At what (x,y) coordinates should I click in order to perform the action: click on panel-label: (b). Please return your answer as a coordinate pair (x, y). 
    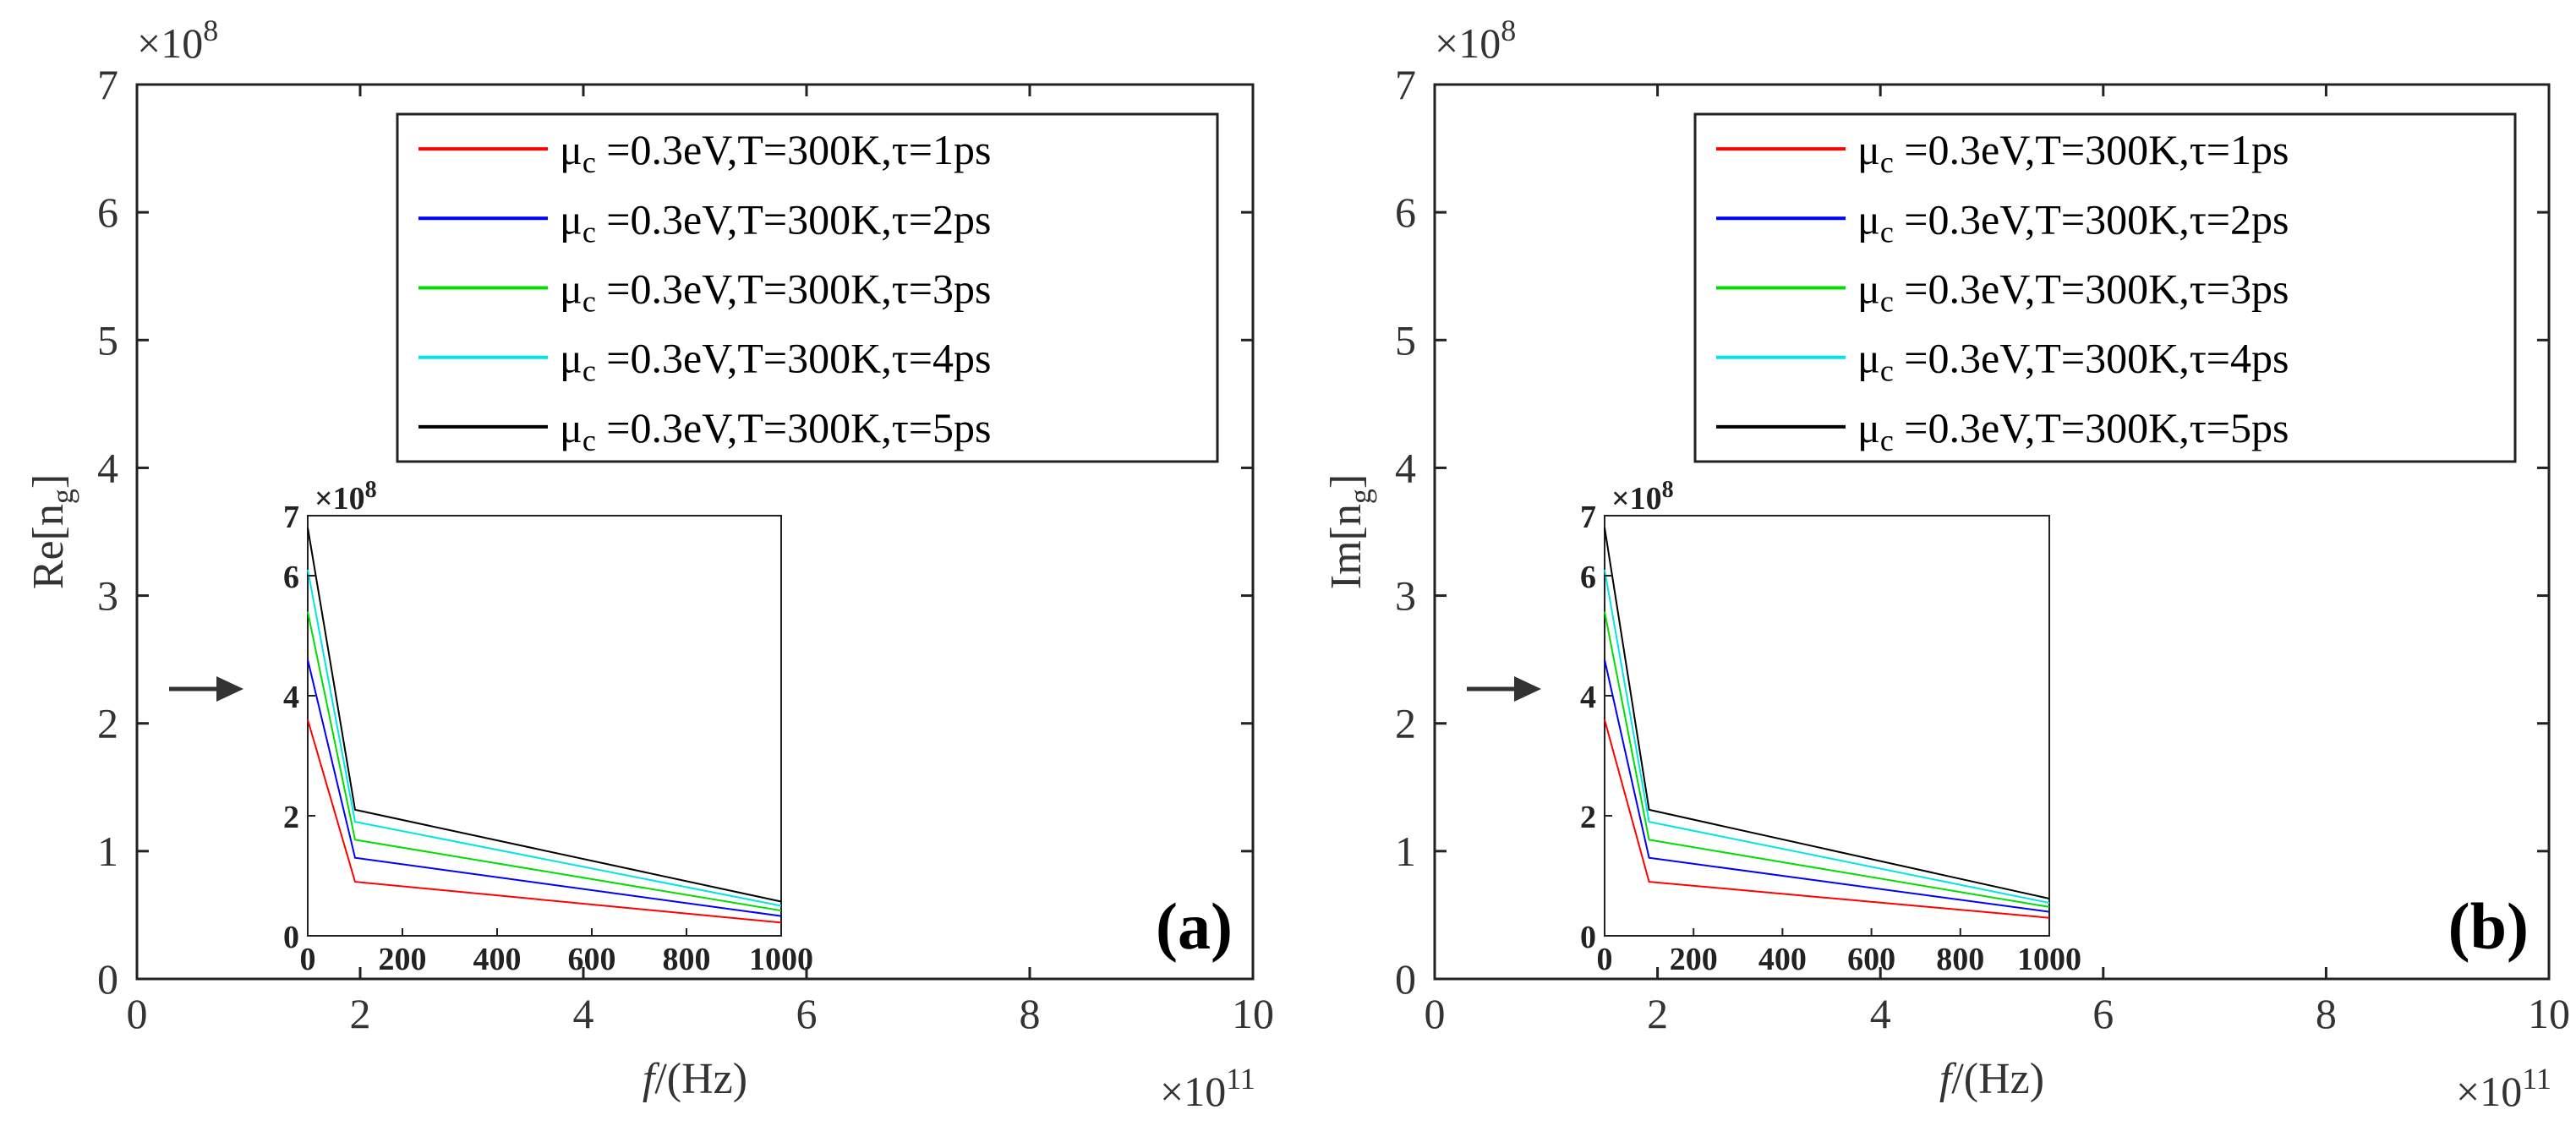
    Looking at the image, I should click on (2488, 926).